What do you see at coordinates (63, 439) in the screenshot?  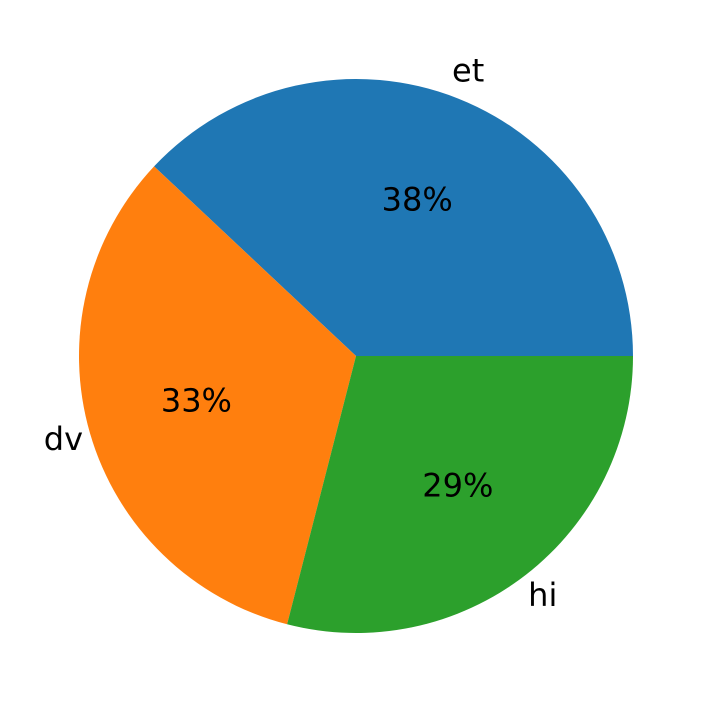 I see `slice-label: dv` at bounding box center [63, 439].